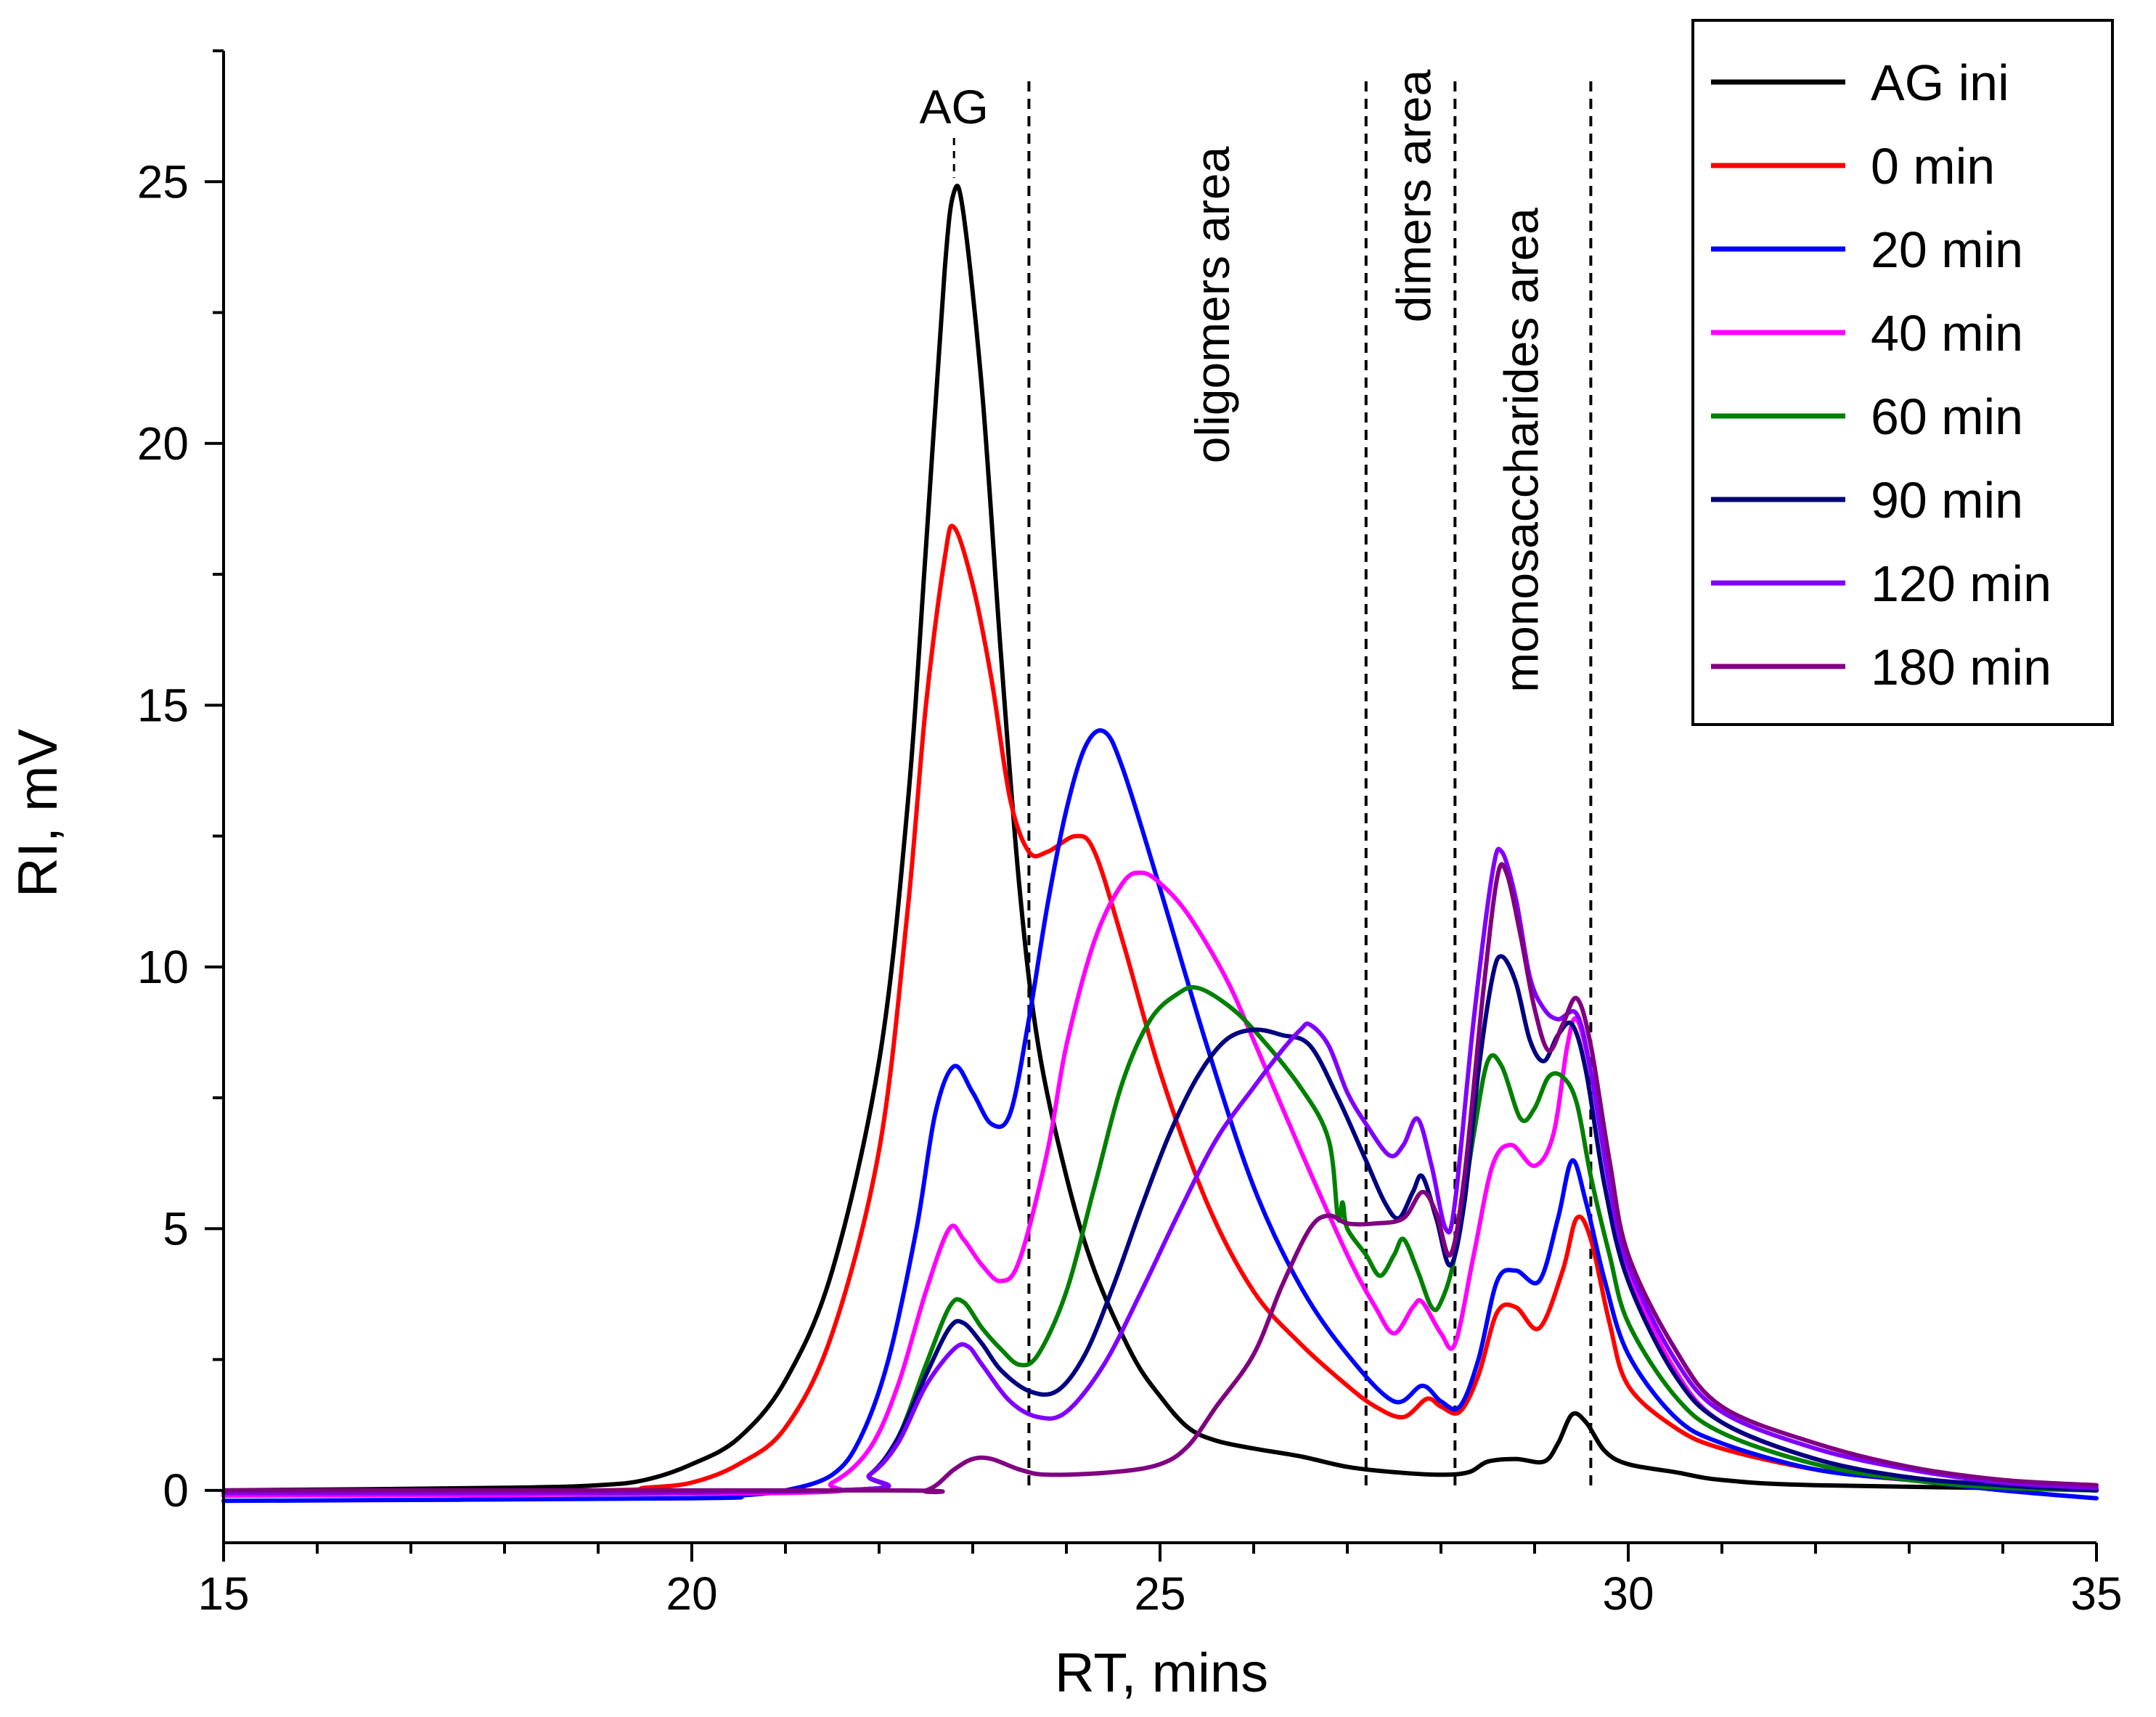 The image size is (2156, 1717). Describe the element at coordinates (954, 107) in the screenshot. I see `region-label-ag: AG` at that location.